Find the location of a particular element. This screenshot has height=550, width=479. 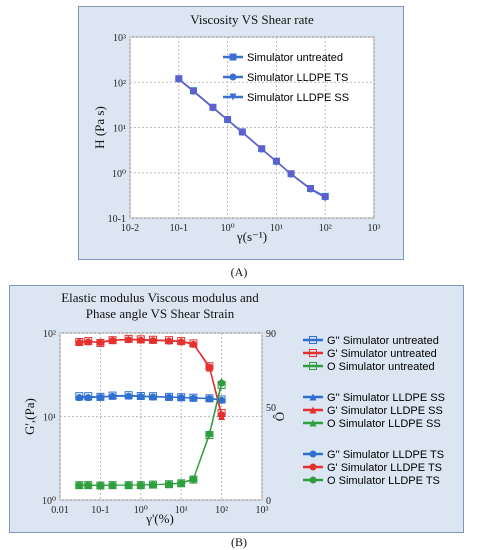

legend-label-a: Simulator LLDPE SS is located at coordinates (298, 98).